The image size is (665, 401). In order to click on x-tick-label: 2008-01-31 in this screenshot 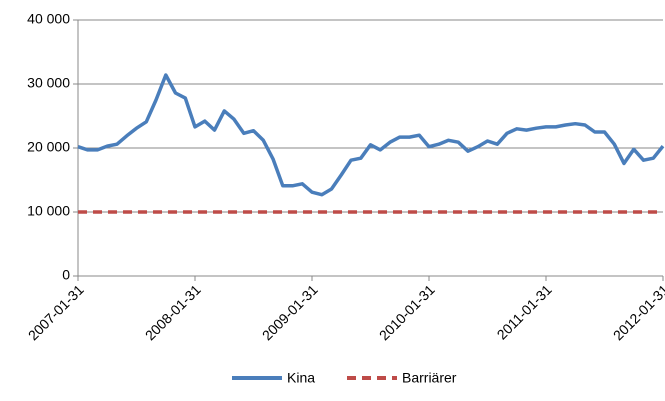, I will do `click(173, 312)`.